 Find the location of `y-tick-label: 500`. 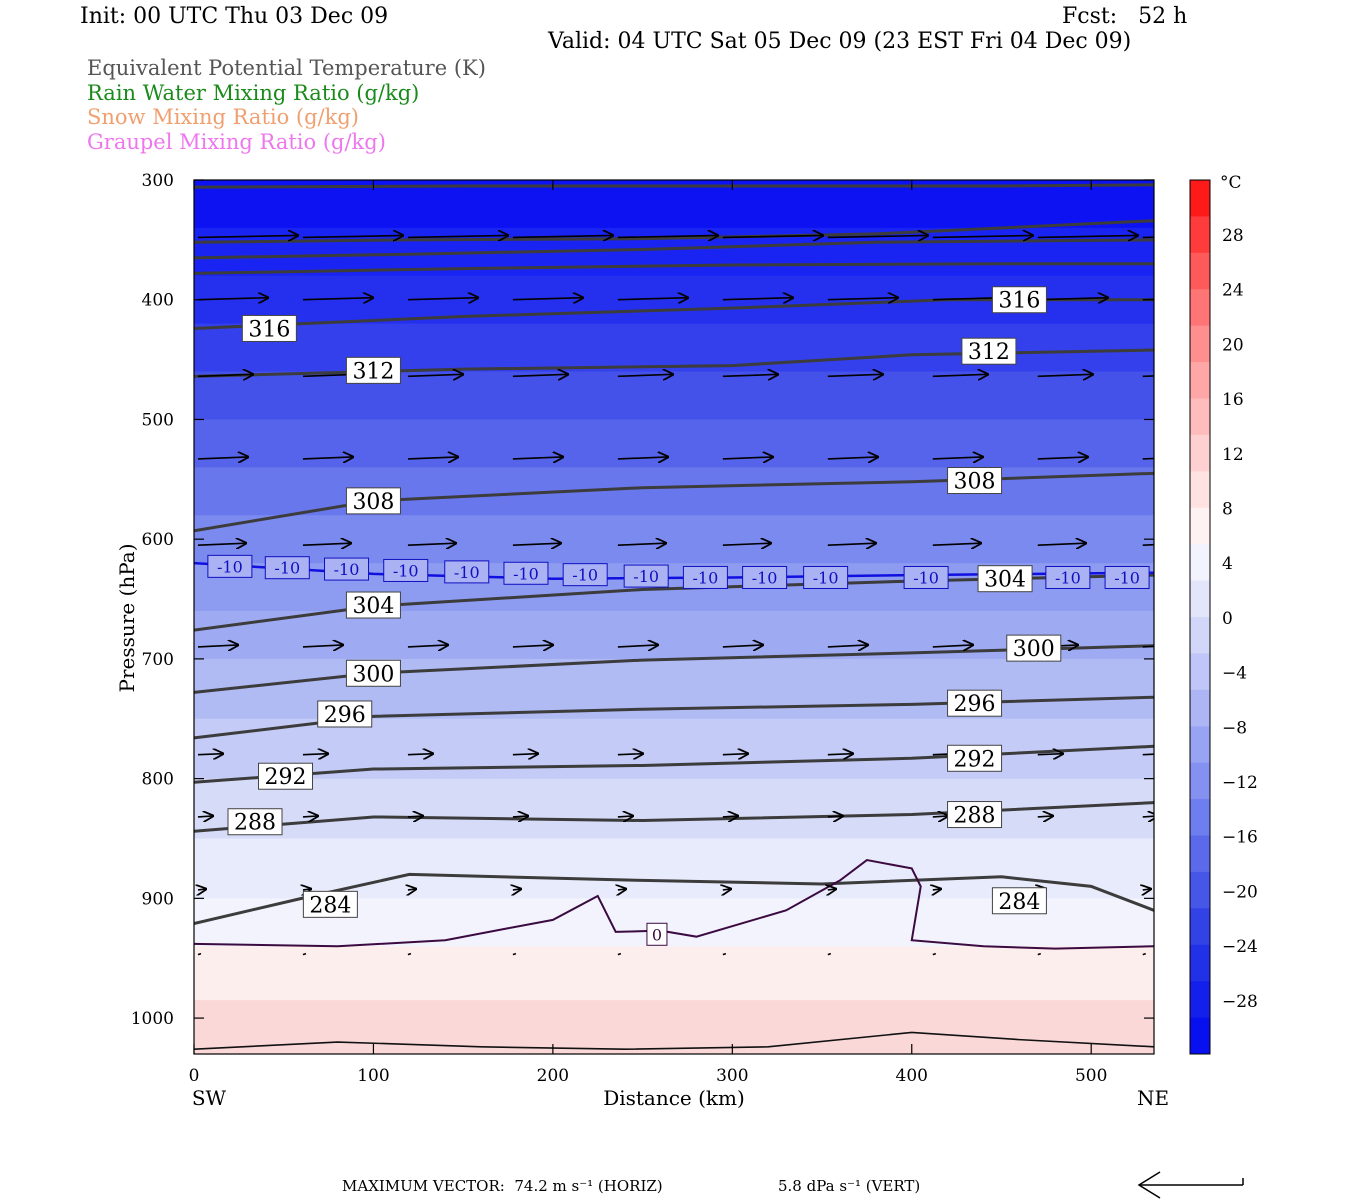

y-tick-label: 500 is located at coordinates (158, 420).